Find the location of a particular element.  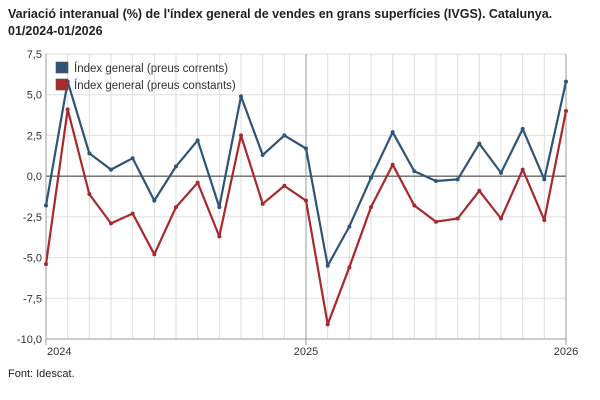

legend-label: Índex general (preus constants) is located at coordinates (155, 85).